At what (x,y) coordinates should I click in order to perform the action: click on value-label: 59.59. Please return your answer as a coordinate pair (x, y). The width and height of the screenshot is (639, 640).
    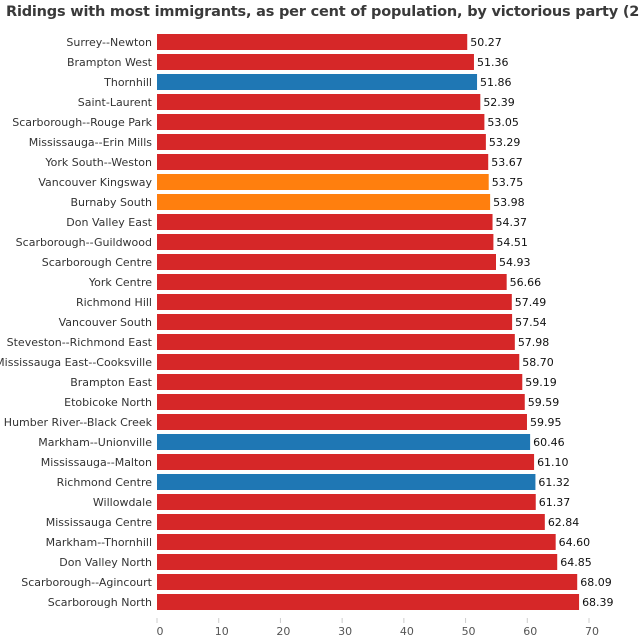
    Looking at the image, I should click on (544, 402).